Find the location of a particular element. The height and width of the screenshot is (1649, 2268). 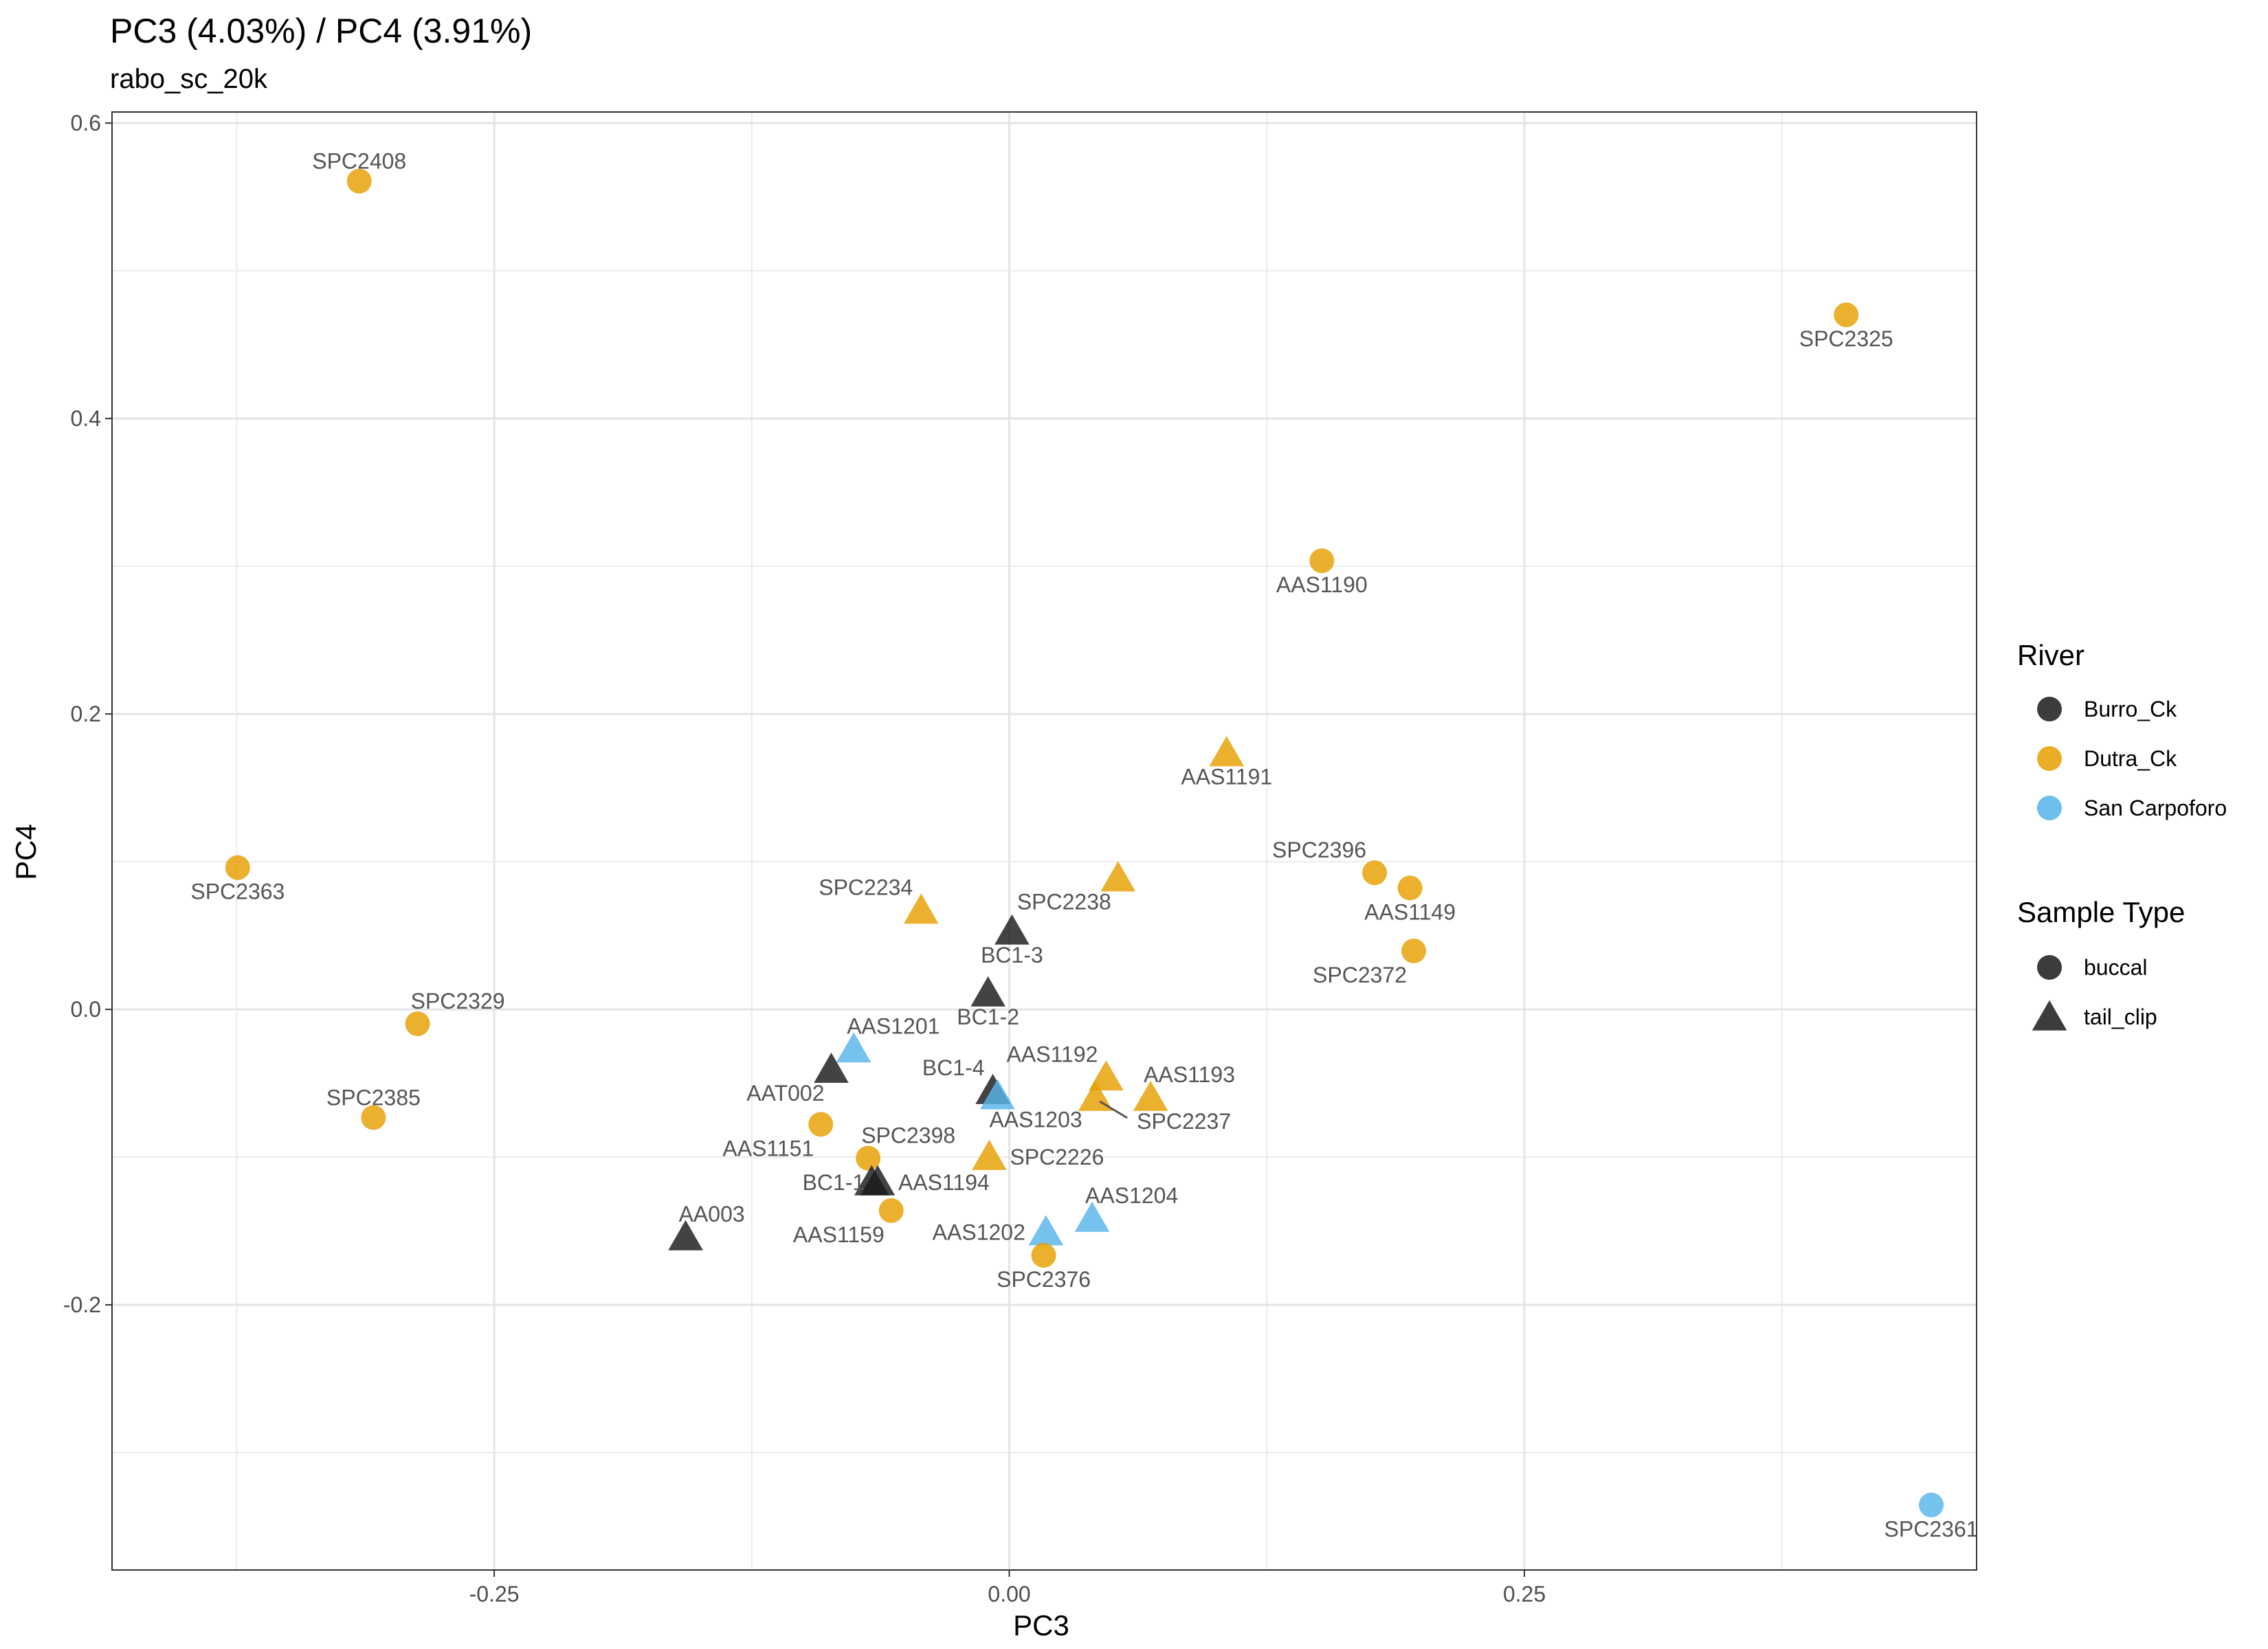

legend-label-sample-type: buccal is located at coordinates (2116, 967).